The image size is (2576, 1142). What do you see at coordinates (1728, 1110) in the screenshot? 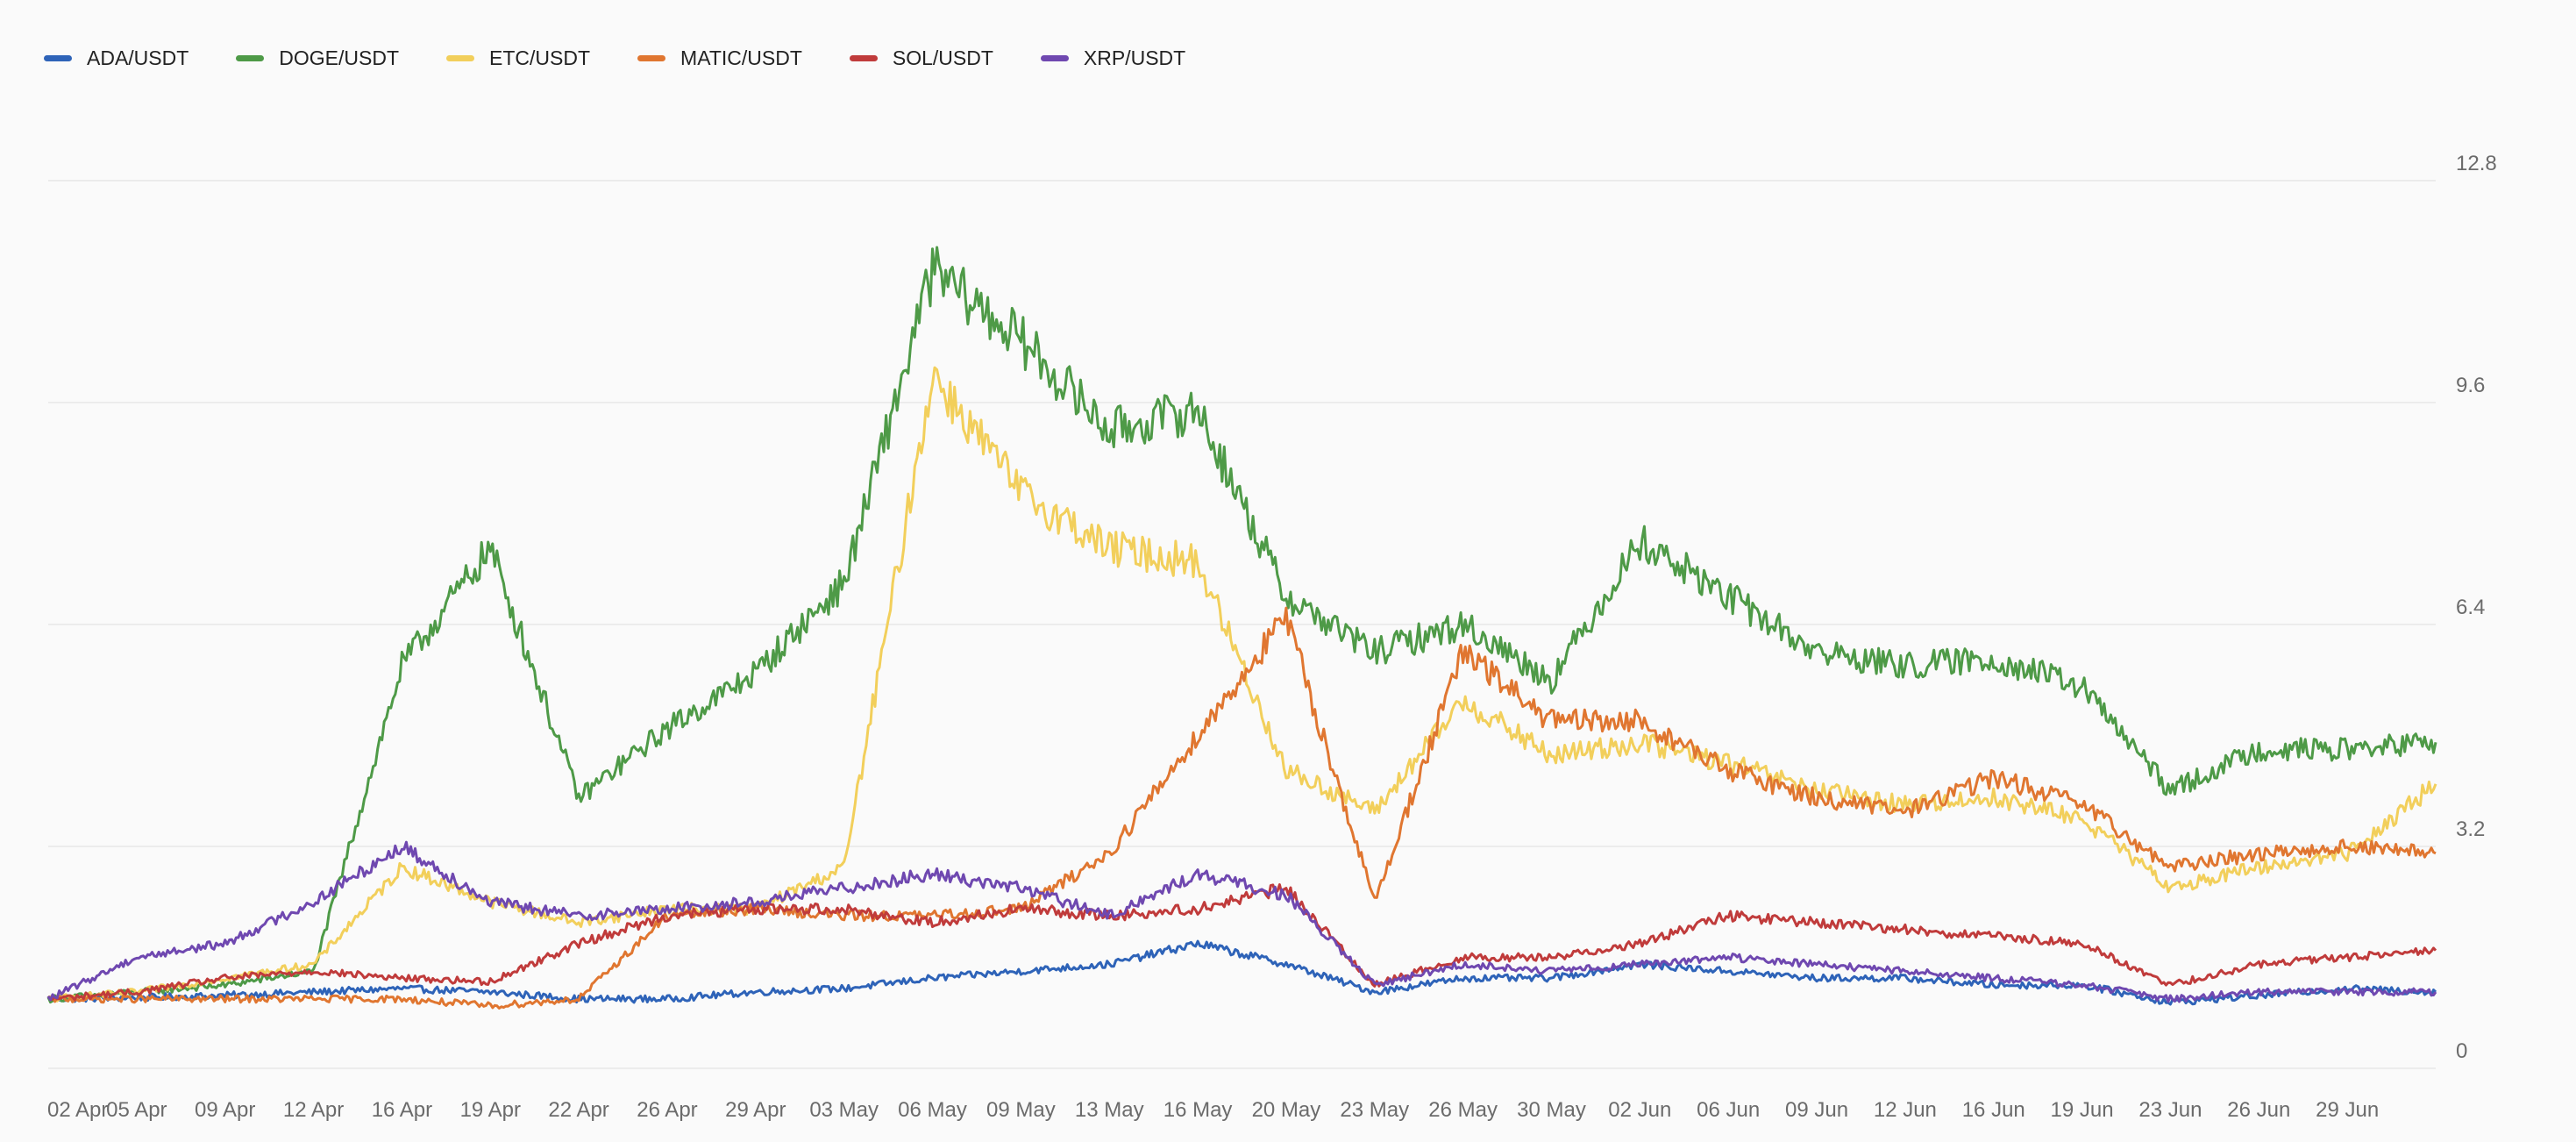
I see `x-tick-label: 06 Jun` at bounding box center [1728, 1110].